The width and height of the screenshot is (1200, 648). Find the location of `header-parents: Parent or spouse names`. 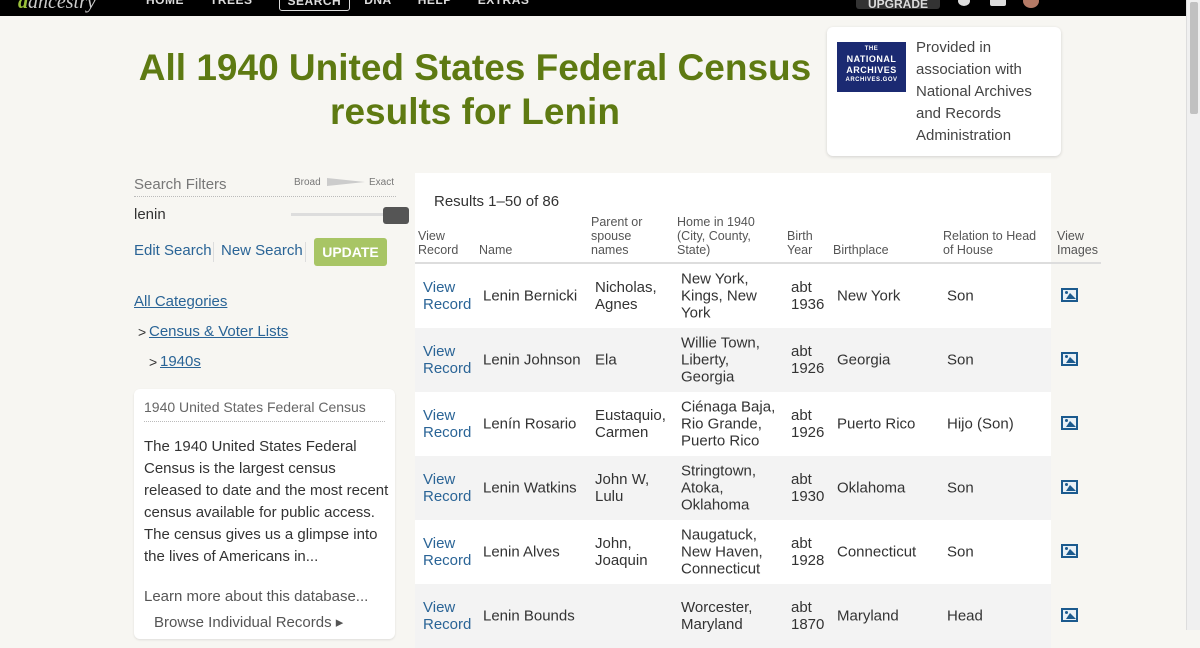

header-parents: Parent or spouse names is located at coordinates (617, 236).